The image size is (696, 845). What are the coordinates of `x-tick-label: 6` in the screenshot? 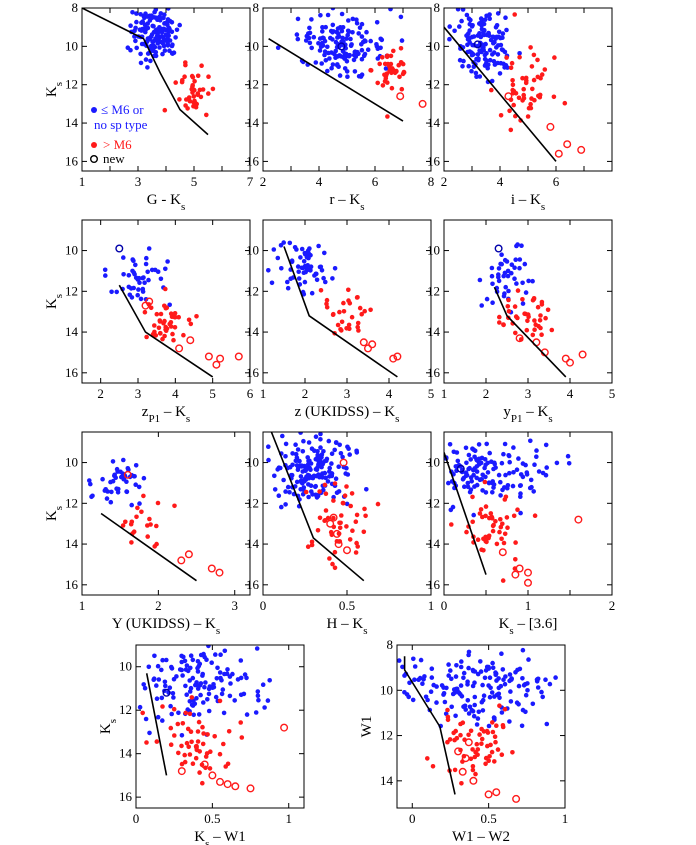 It's located at (250, 393).